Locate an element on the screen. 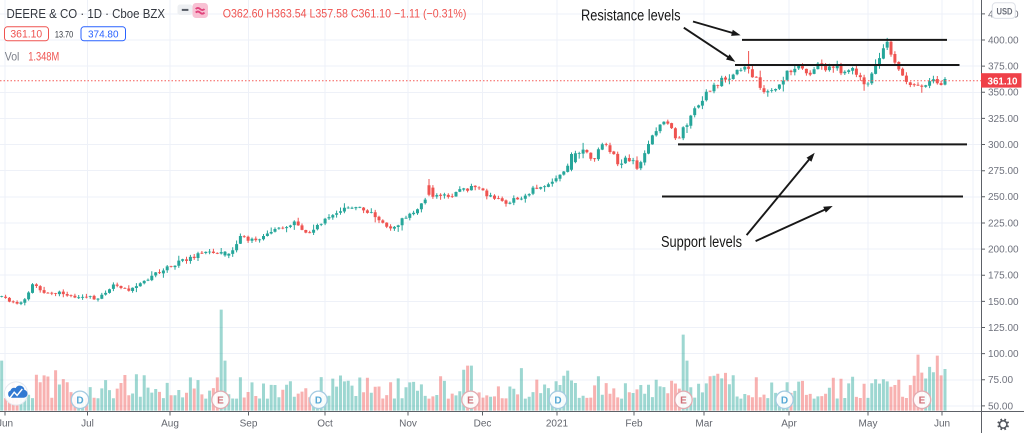  svg-text: 325.00 is located at coordinates (1003, 119).